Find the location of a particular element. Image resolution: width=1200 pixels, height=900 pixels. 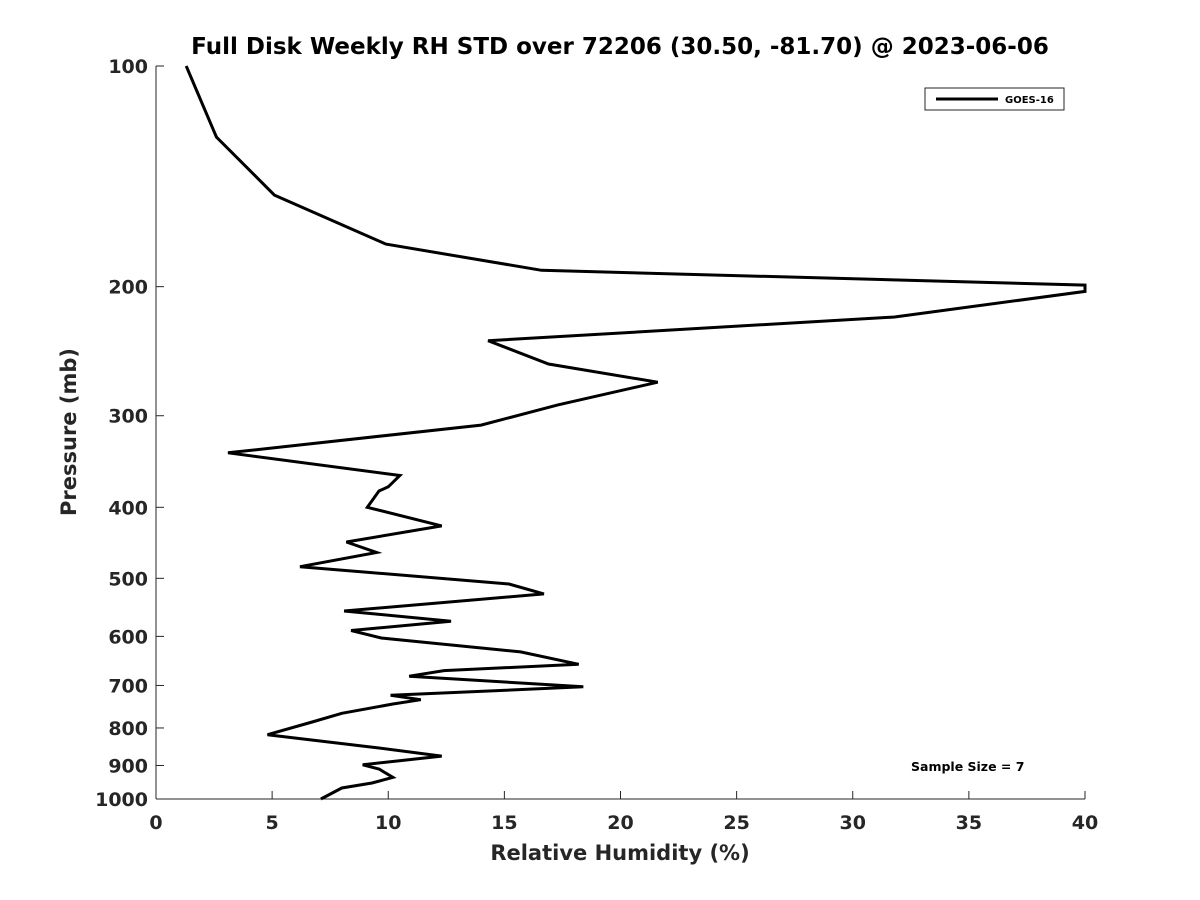

x-axis-ticks: 0 5 10 15 20 25 30 35 40 is located at coordinates (623, 812).